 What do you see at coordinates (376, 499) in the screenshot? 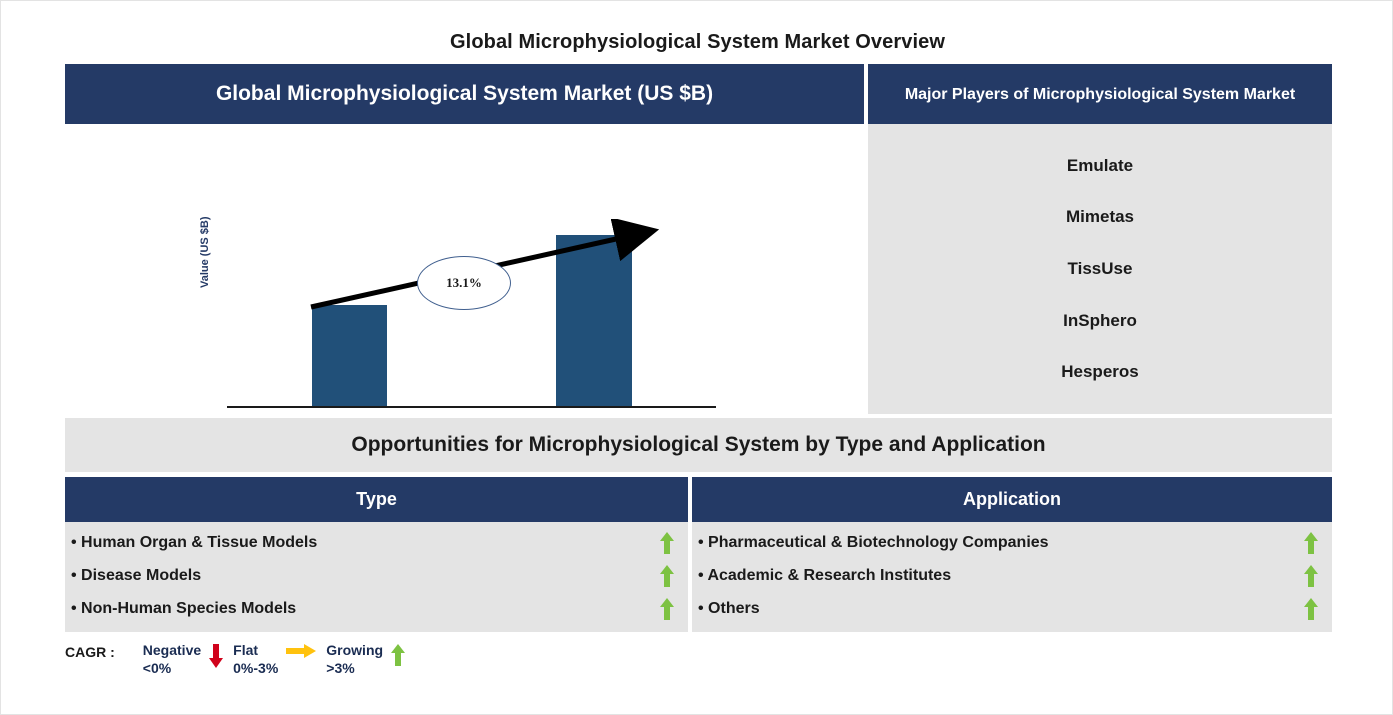
I see `type-table-header: Type` at bounding box center [376, 499].